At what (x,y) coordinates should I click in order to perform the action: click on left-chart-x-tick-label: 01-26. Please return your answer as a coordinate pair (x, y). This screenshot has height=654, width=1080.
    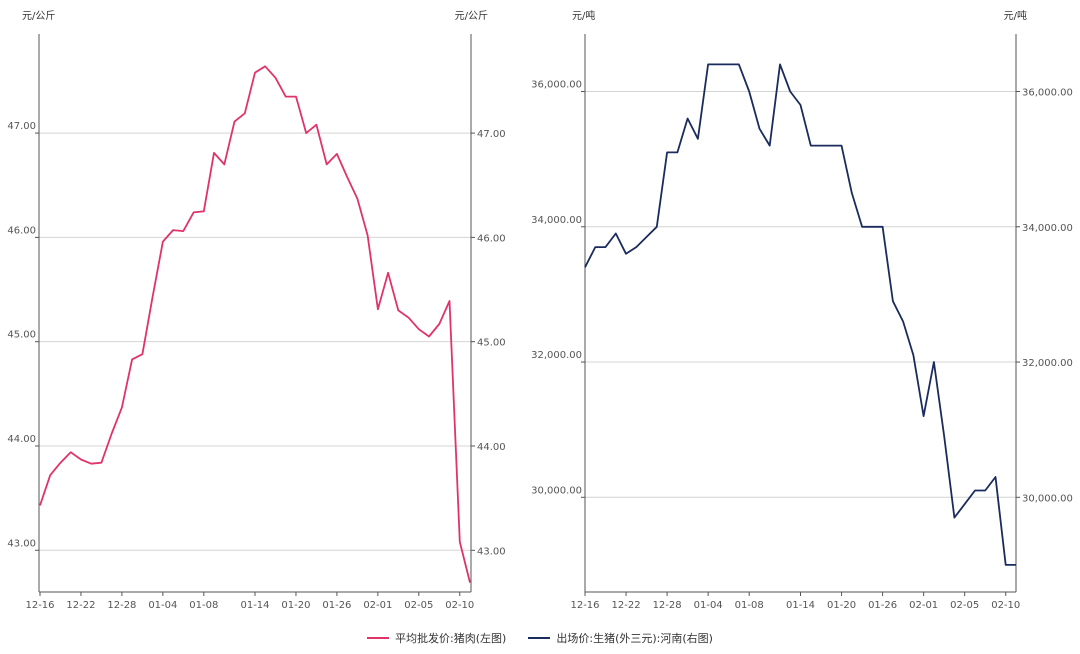
    Looking at the image, I should click on (336, 605).